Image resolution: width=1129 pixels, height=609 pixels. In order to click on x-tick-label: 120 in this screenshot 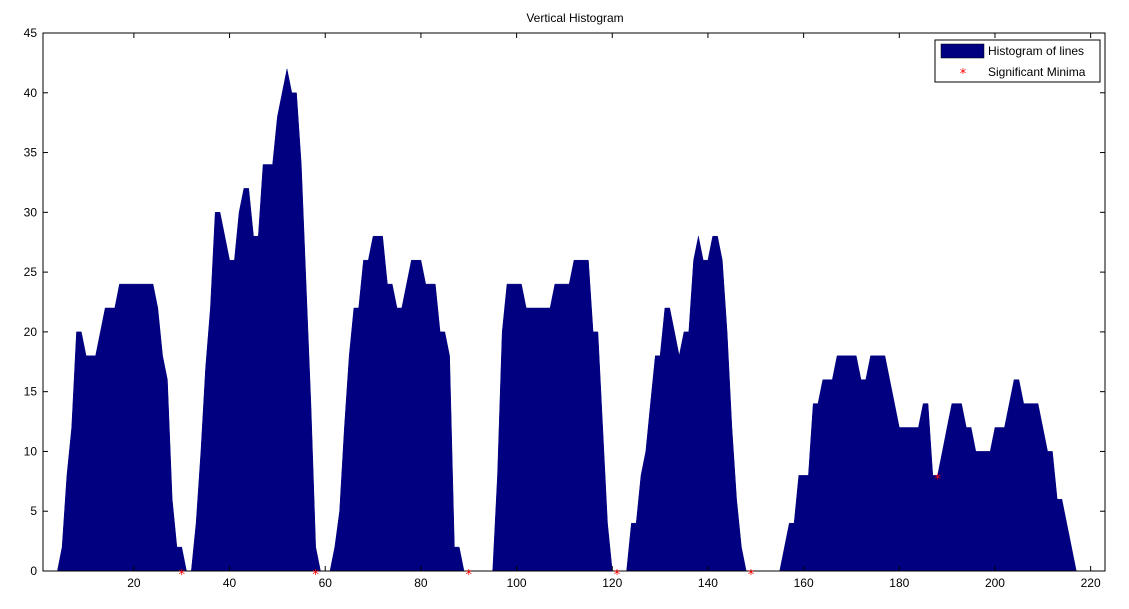, I will do `click(612, 583)`.